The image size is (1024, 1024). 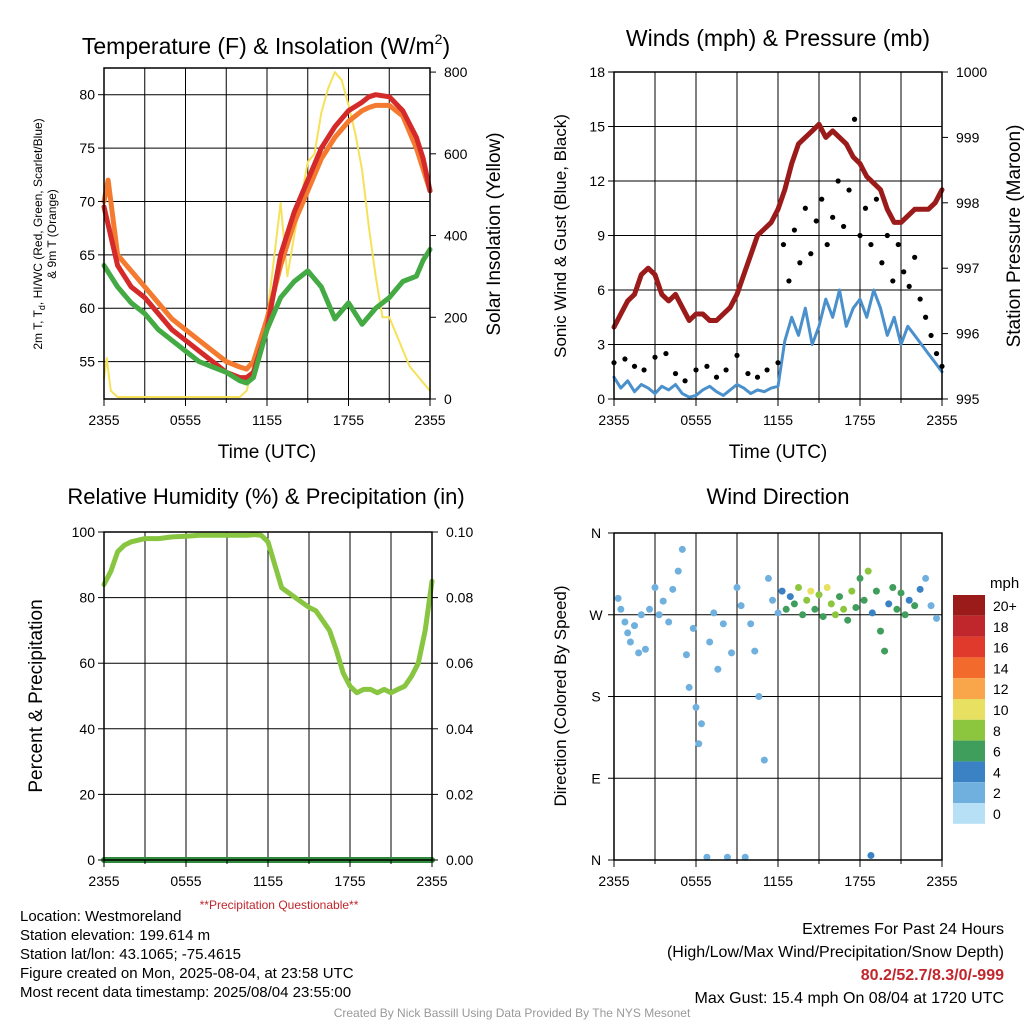 I want to click on legend-label: 0, so click(x=997, y=814).